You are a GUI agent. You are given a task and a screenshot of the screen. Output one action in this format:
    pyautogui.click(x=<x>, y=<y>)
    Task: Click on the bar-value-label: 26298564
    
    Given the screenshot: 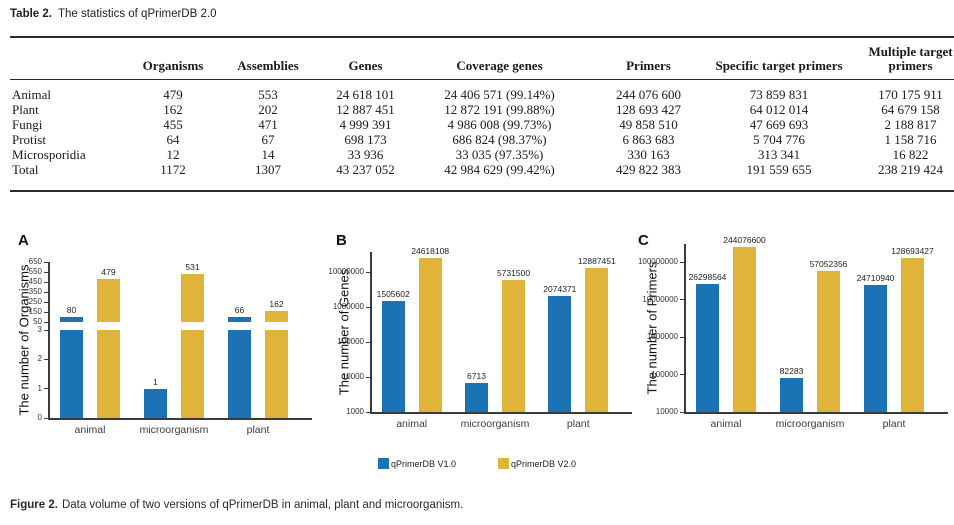 What is the action you would take?
    pyautogui.click(x=707, y=276)
    